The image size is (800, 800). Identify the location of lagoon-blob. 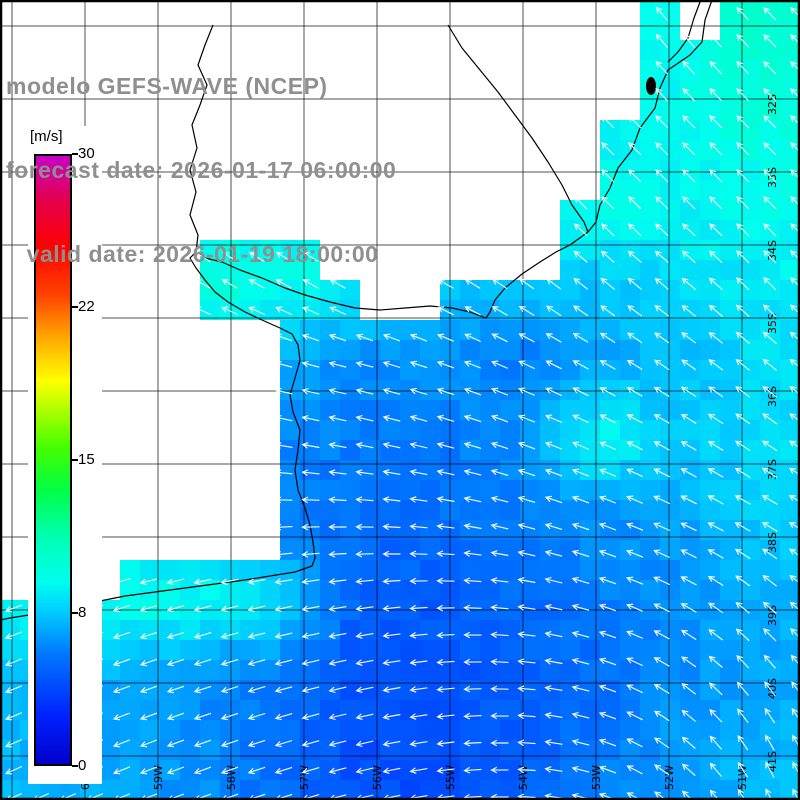
(651, 86).